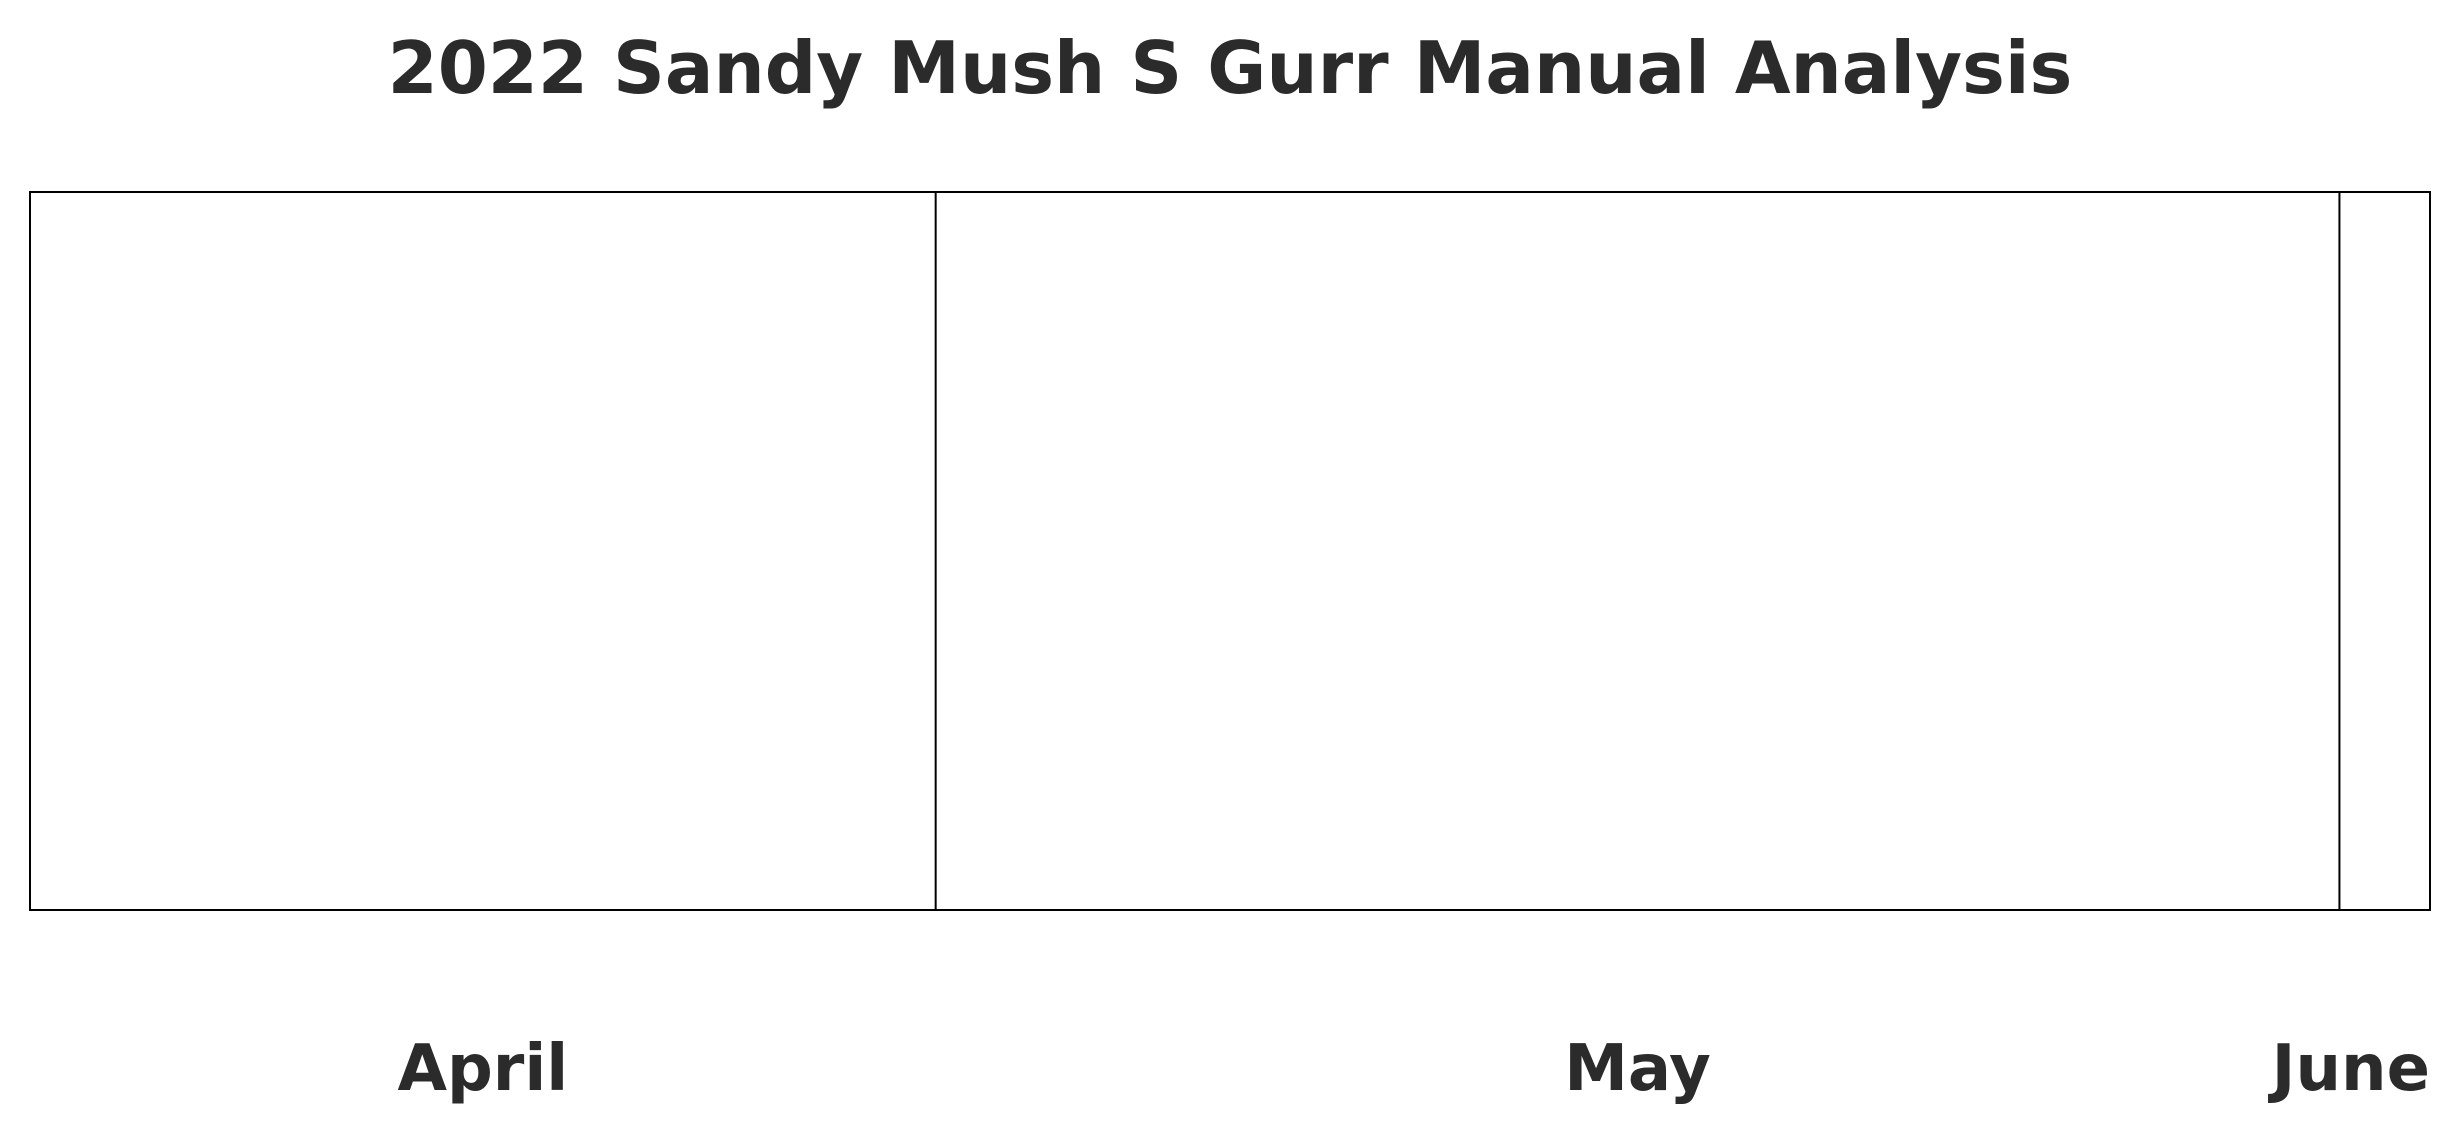 The width and height of the screenshot is (2460, 1138). What do you see at coordinates (482, 1069) in the screenshot?
I see `month-label-april: April` at bounding box center [482, 1069].